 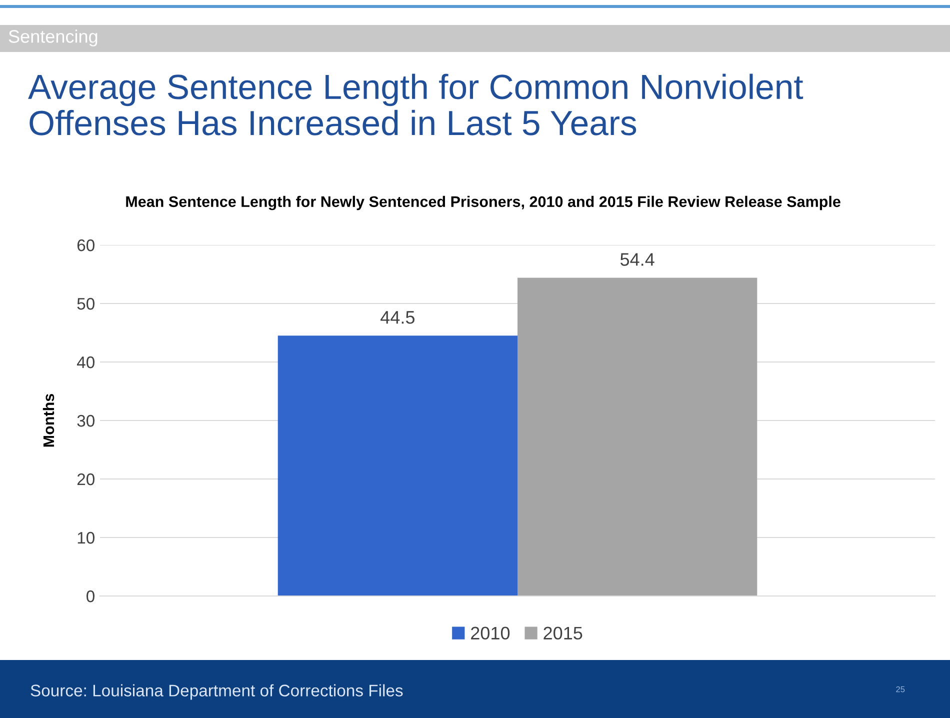 What do you see at coordinates (85, 362) in the screenshot?
I see `y-tick-label: 40` at bounding box center [85, 362].